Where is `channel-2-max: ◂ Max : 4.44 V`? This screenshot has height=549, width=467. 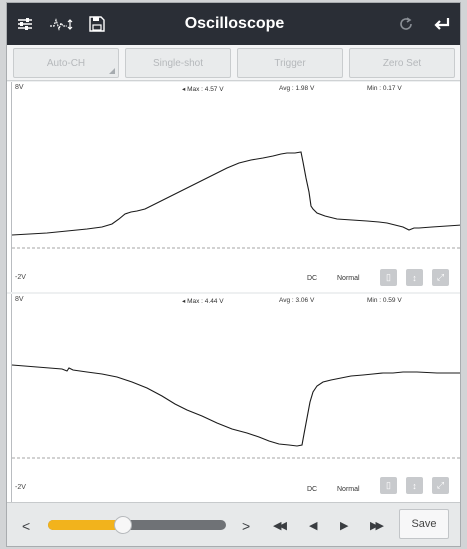 channel-2-max: ◂ Max : 4.44 V is located at coordinates (203, 301).